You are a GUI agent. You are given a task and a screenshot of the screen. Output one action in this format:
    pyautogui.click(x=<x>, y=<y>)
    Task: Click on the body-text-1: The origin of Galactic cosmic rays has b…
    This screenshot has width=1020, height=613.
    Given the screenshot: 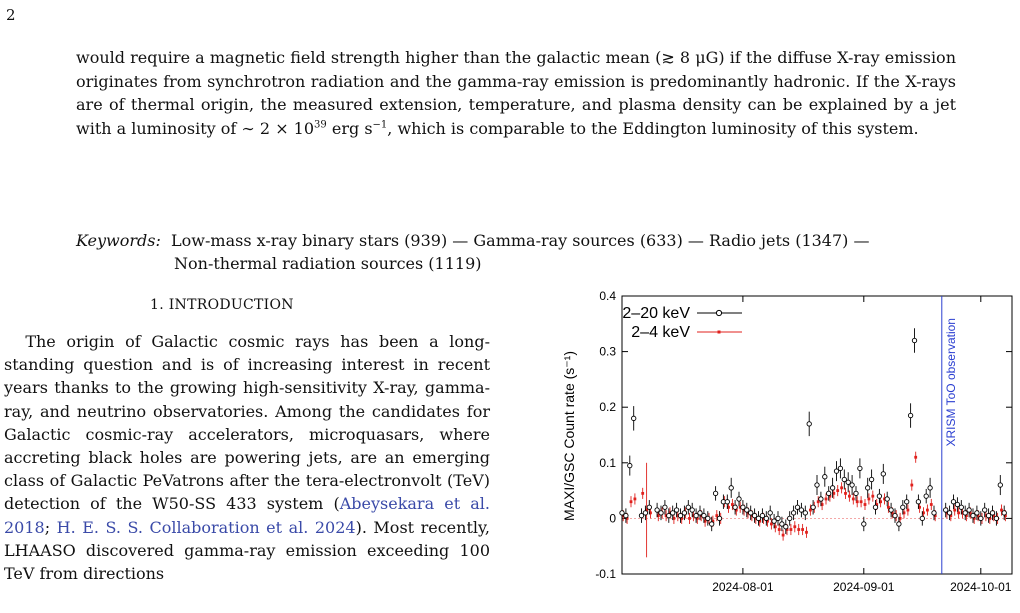 What is the action you would take?
    pyautogui.click(x=247, y=423)
    